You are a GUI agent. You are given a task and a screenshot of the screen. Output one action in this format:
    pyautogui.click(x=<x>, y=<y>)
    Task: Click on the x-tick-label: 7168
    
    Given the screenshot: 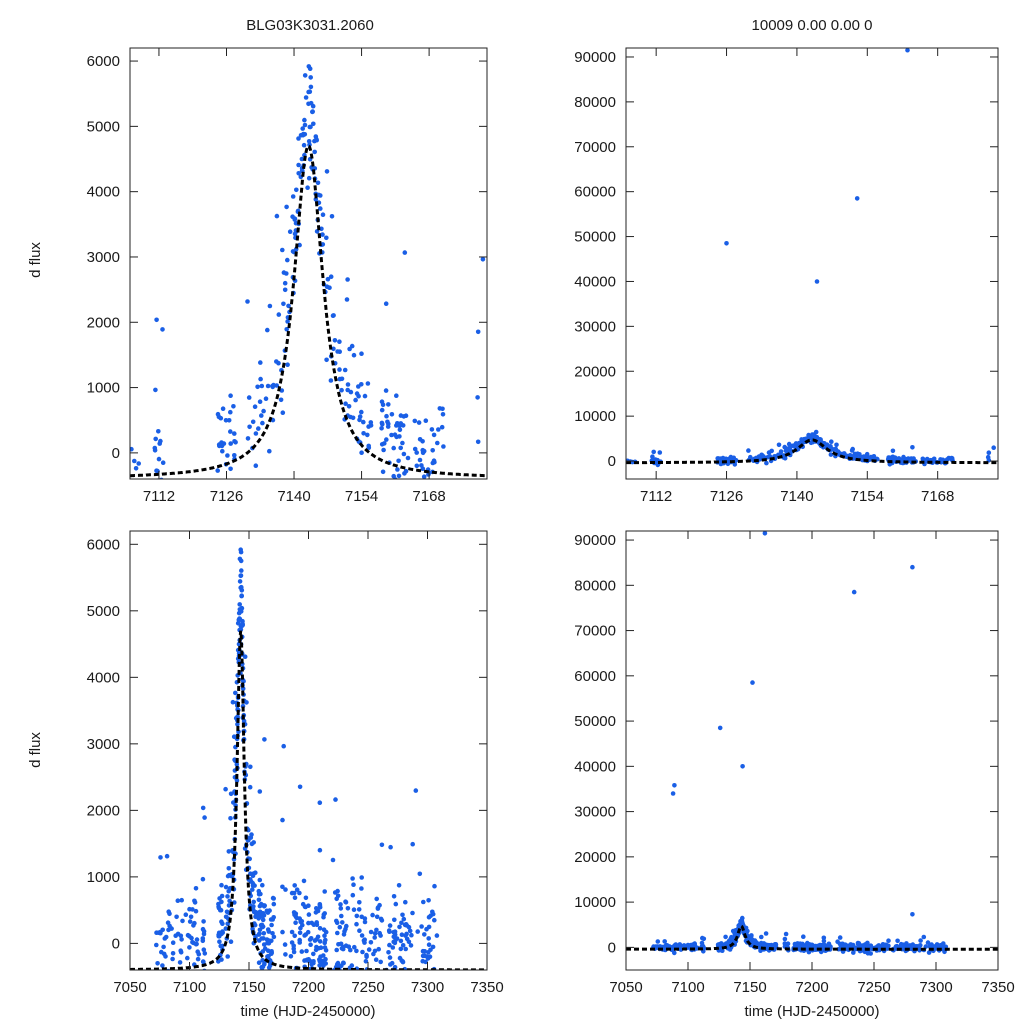 What is the action you would take?
    pyautogui.click(x=937, y=496)
    